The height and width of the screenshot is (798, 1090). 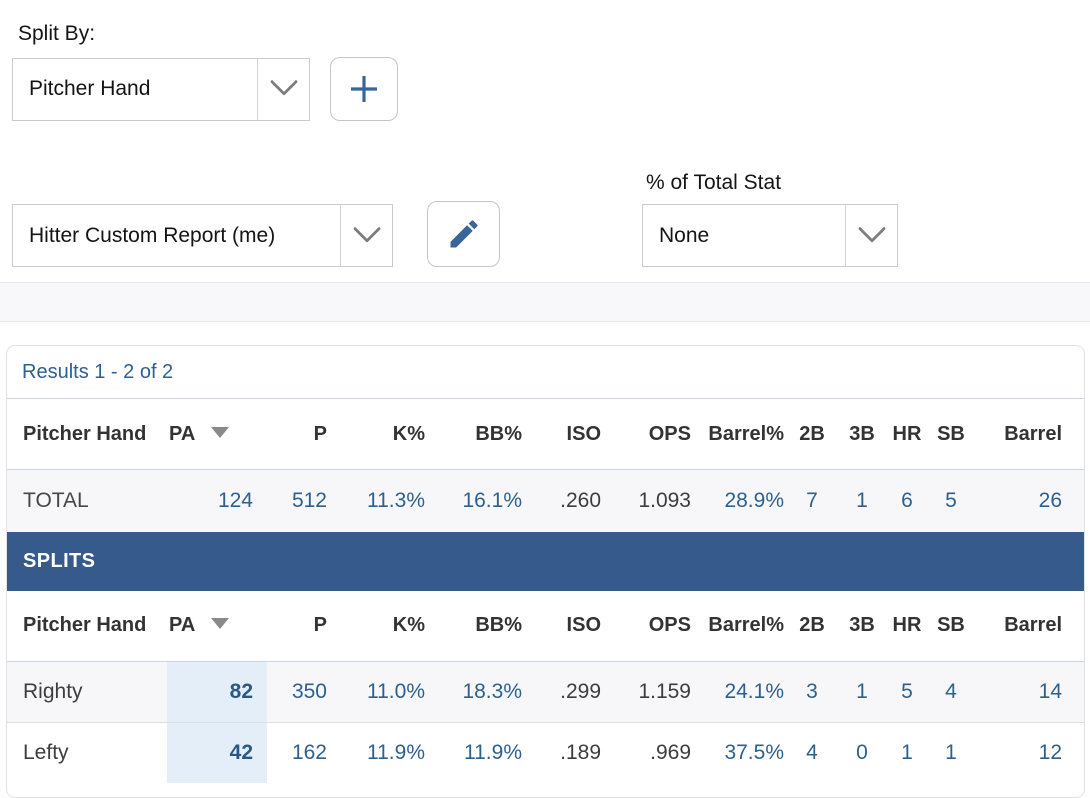 What do you see at coordinates (907, 500) in the screenshot?
I see `stat-cell-hr: 6` at bounding box center [907, 500].